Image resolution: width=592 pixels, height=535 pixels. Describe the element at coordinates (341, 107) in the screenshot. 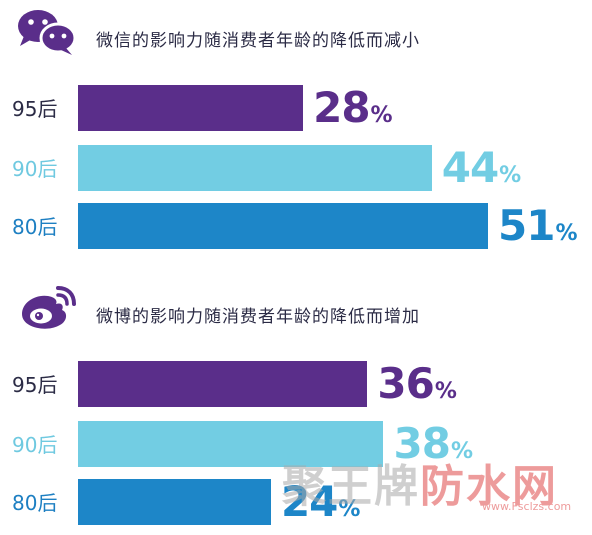

I see `value-number: 28` at that location.